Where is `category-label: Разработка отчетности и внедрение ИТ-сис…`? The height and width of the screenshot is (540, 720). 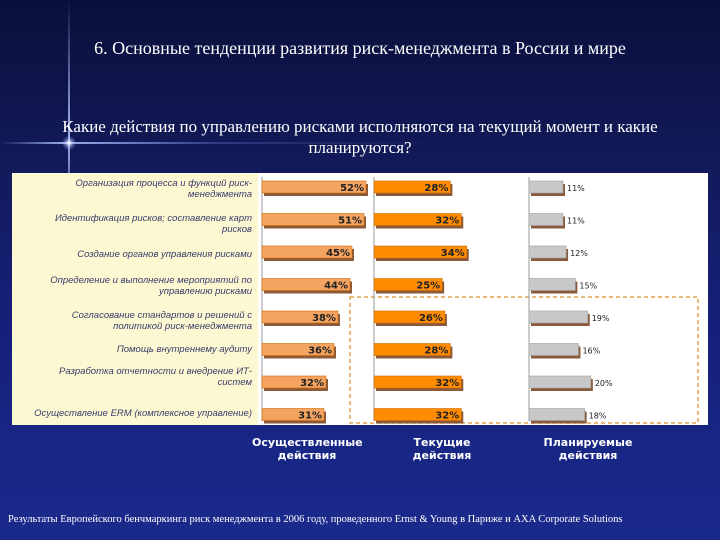 category-label: Разработка отчетности и внедрение ИТ-сис… is located at coordinates (155, 377).